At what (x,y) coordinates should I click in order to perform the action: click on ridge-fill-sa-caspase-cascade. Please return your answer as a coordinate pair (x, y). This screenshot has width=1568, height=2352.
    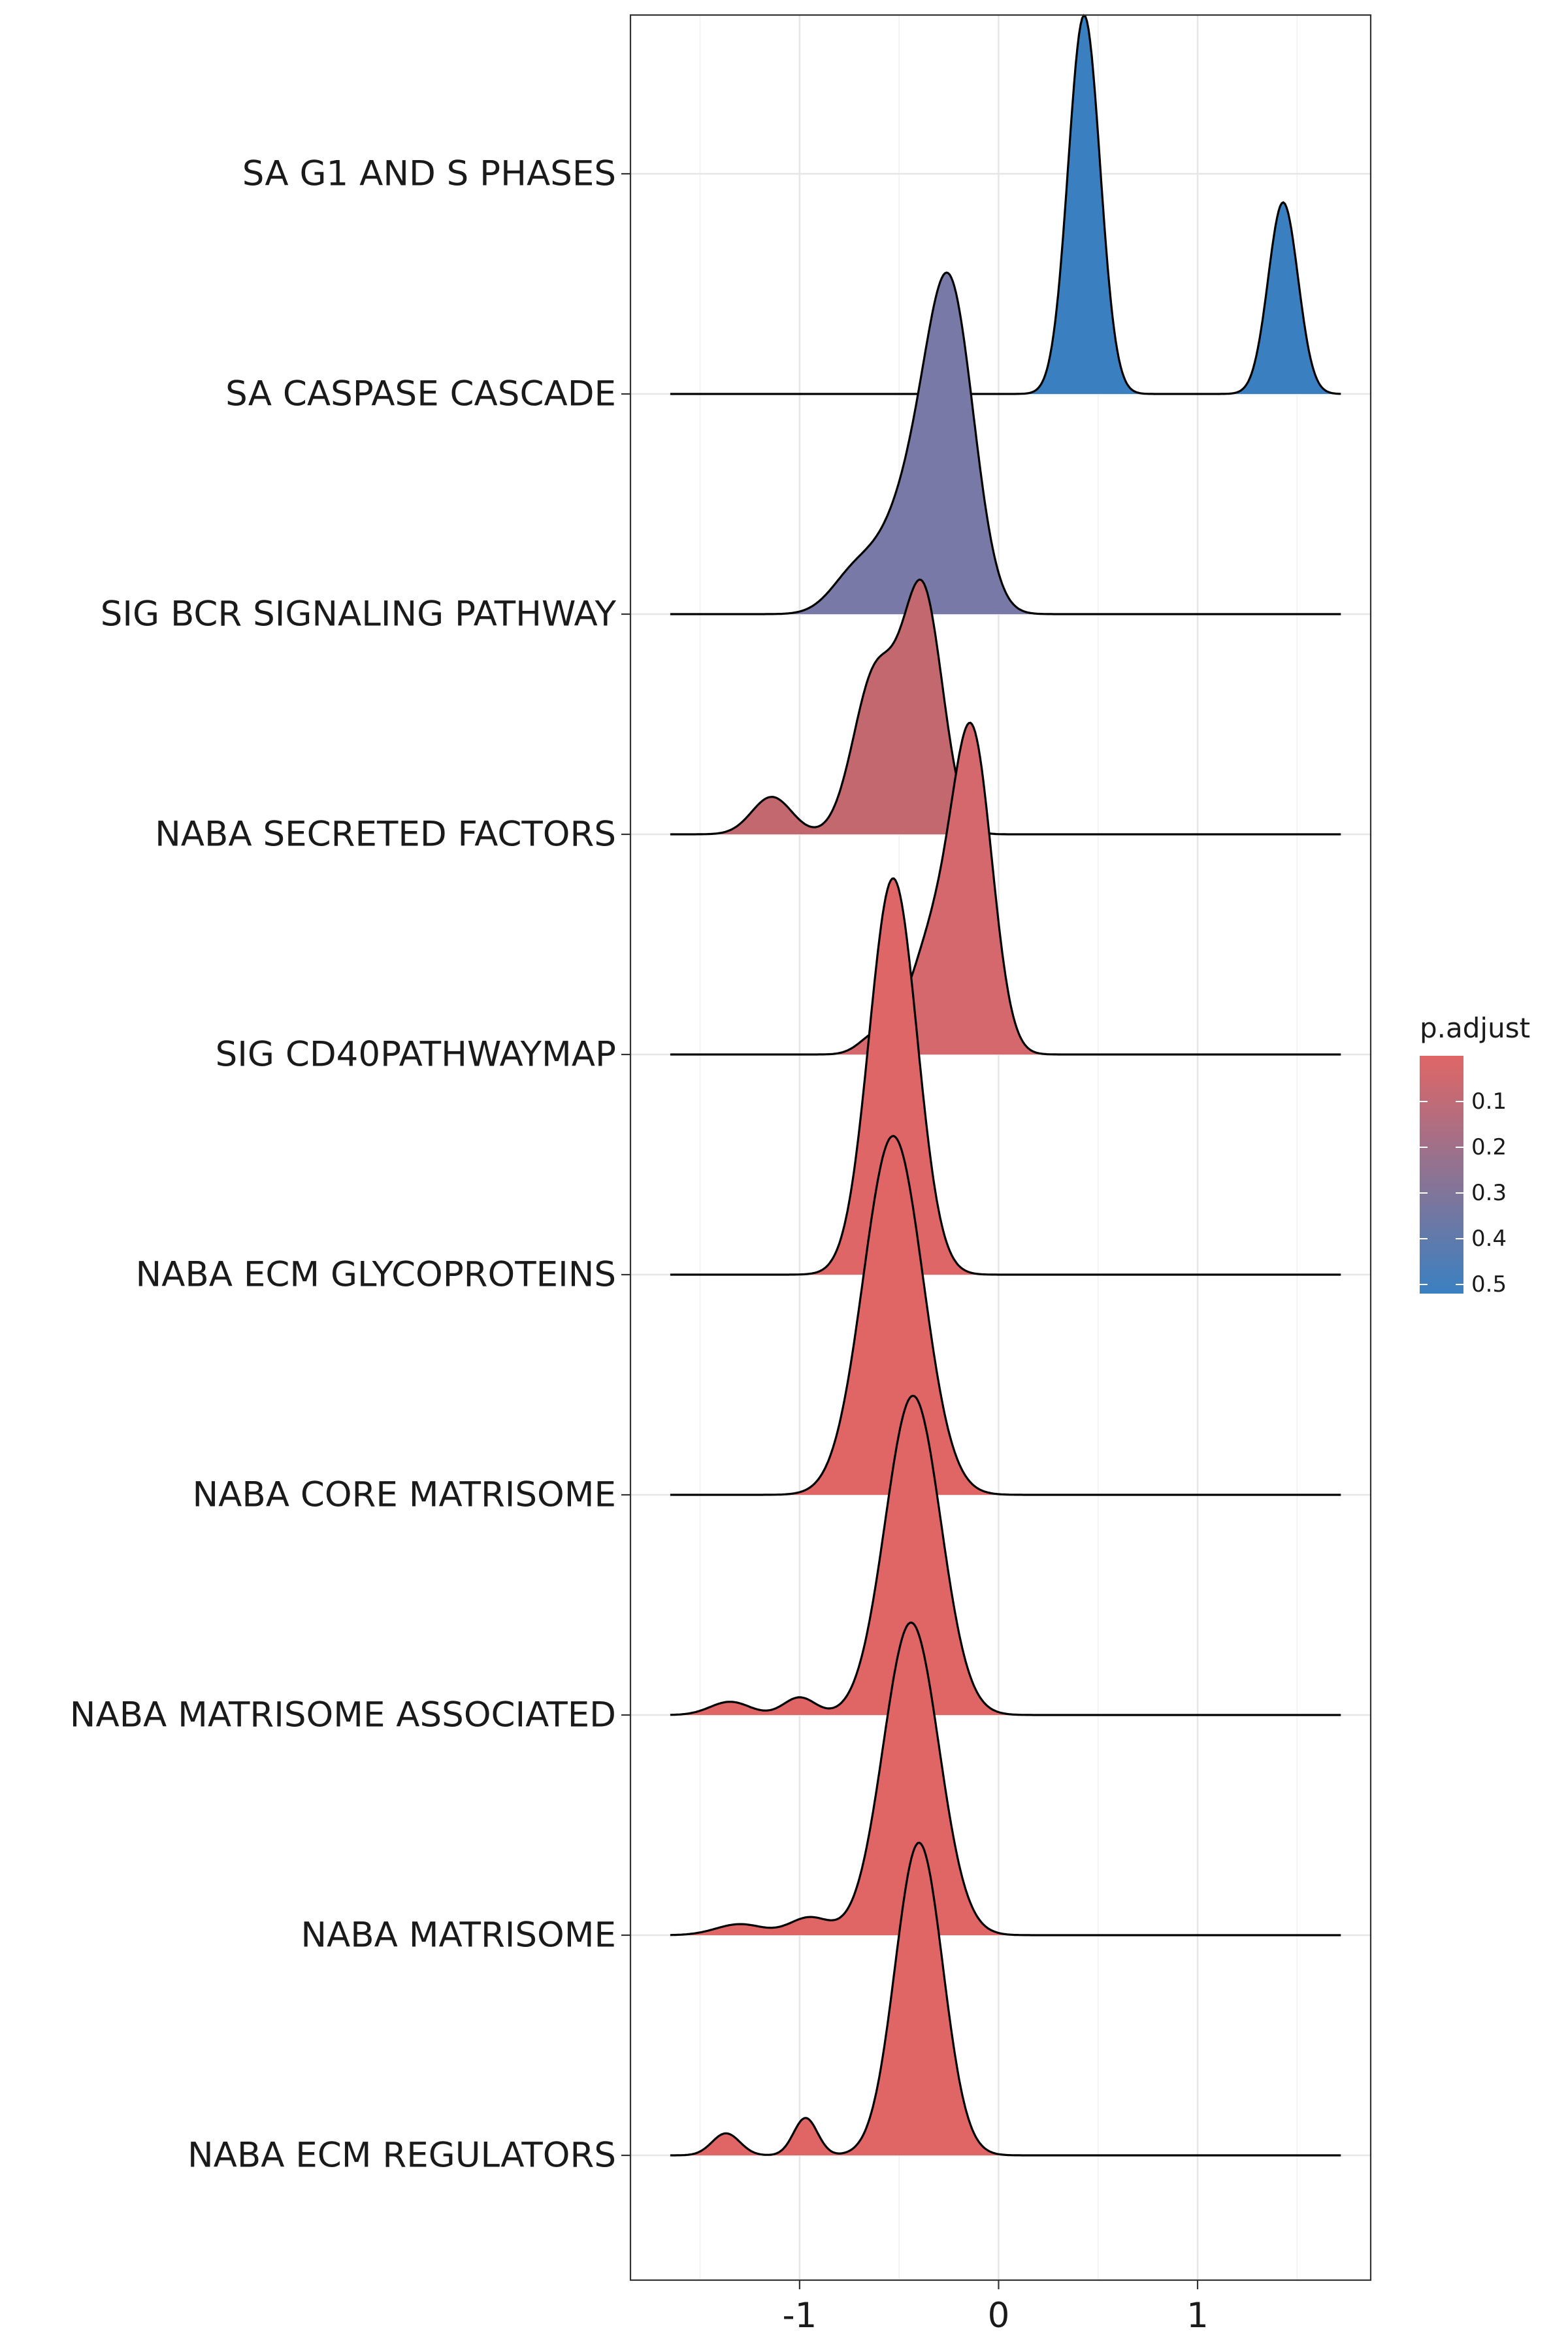
    Looking at the image, I should click on (1005, 204).